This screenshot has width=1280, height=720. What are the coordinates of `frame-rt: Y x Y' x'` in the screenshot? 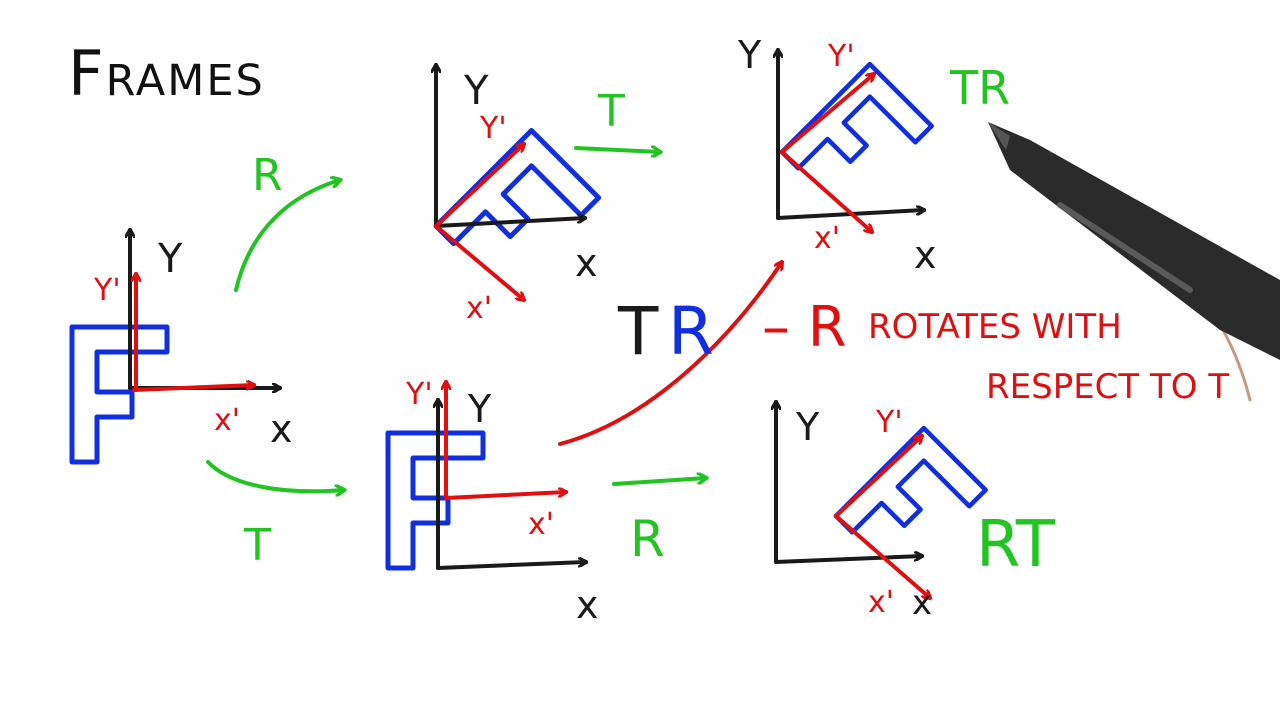 It's located at (881, 512).